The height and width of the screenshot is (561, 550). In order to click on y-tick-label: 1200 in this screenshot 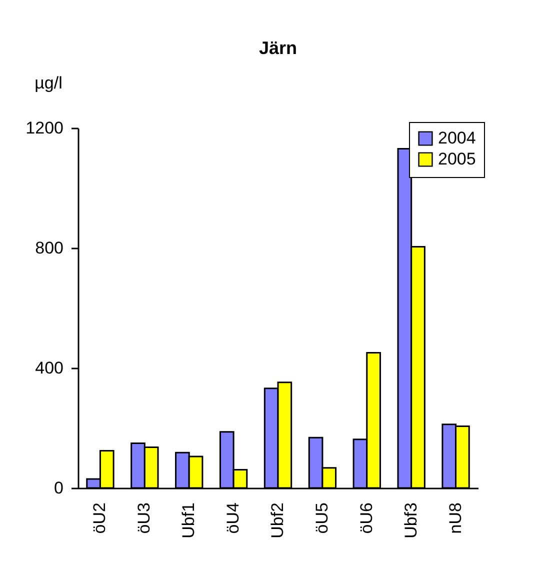, I will do `click(45, 128)`.